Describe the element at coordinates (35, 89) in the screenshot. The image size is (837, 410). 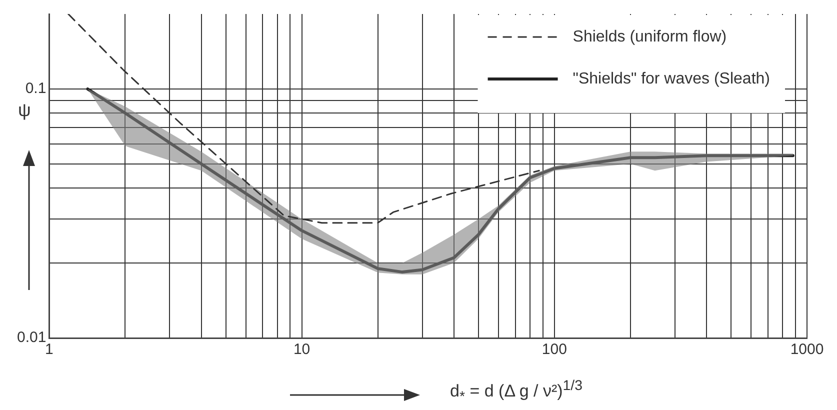
I see `y-tick-label: 0.1` at that location.